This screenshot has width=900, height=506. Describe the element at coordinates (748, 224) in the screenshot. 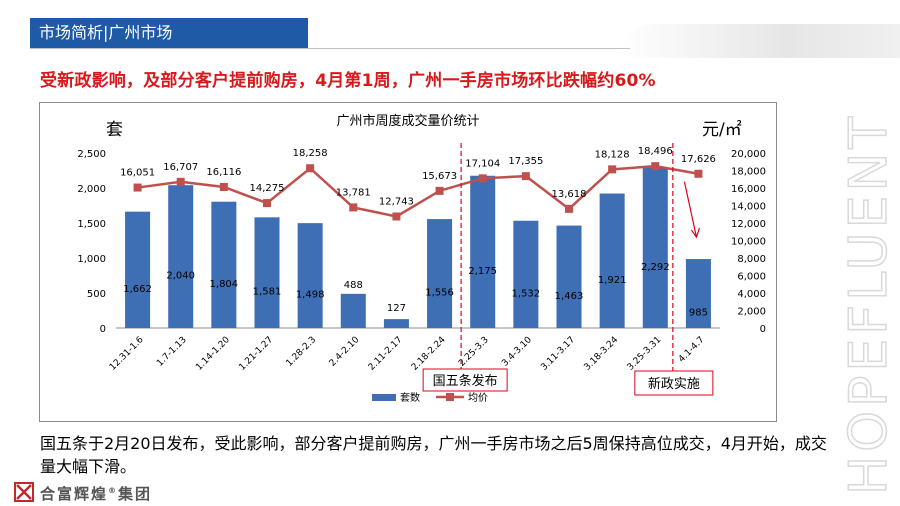

I see `right-tick-label: 12,000` at that location.